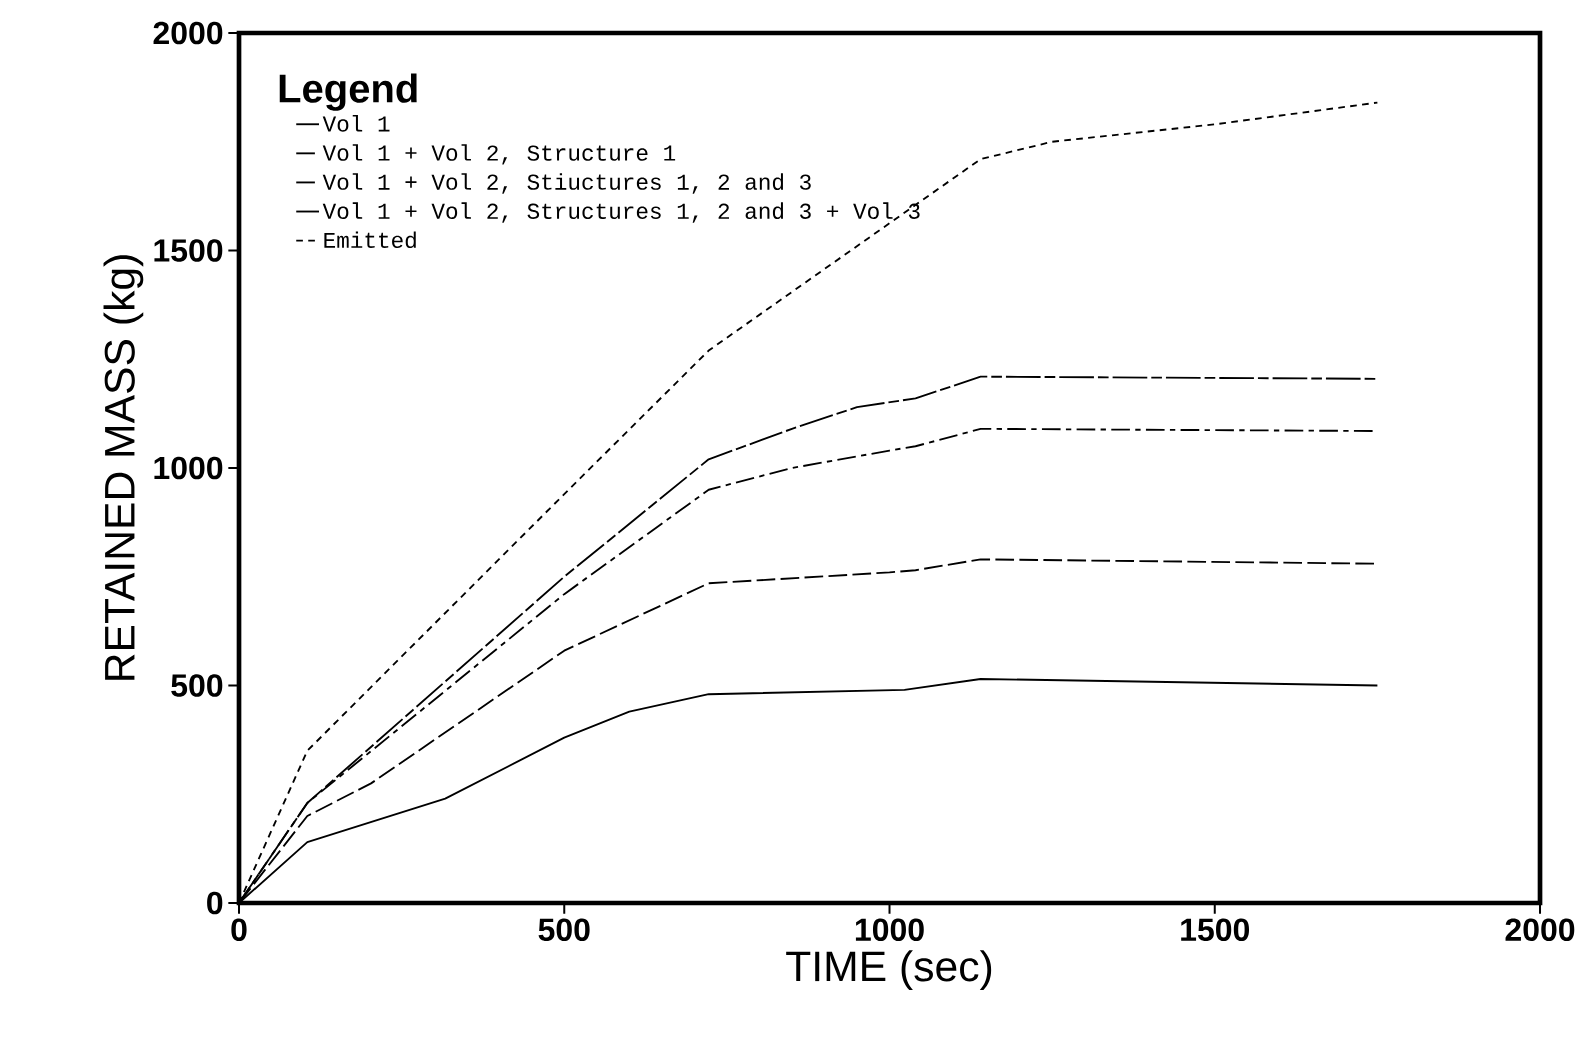 The height and width of the screenshot is (1046, 1594). What do you see at coordinates (564, 930) in the screenshot?
I see `x-tick-label: 500` at bounding box center [564, 930].